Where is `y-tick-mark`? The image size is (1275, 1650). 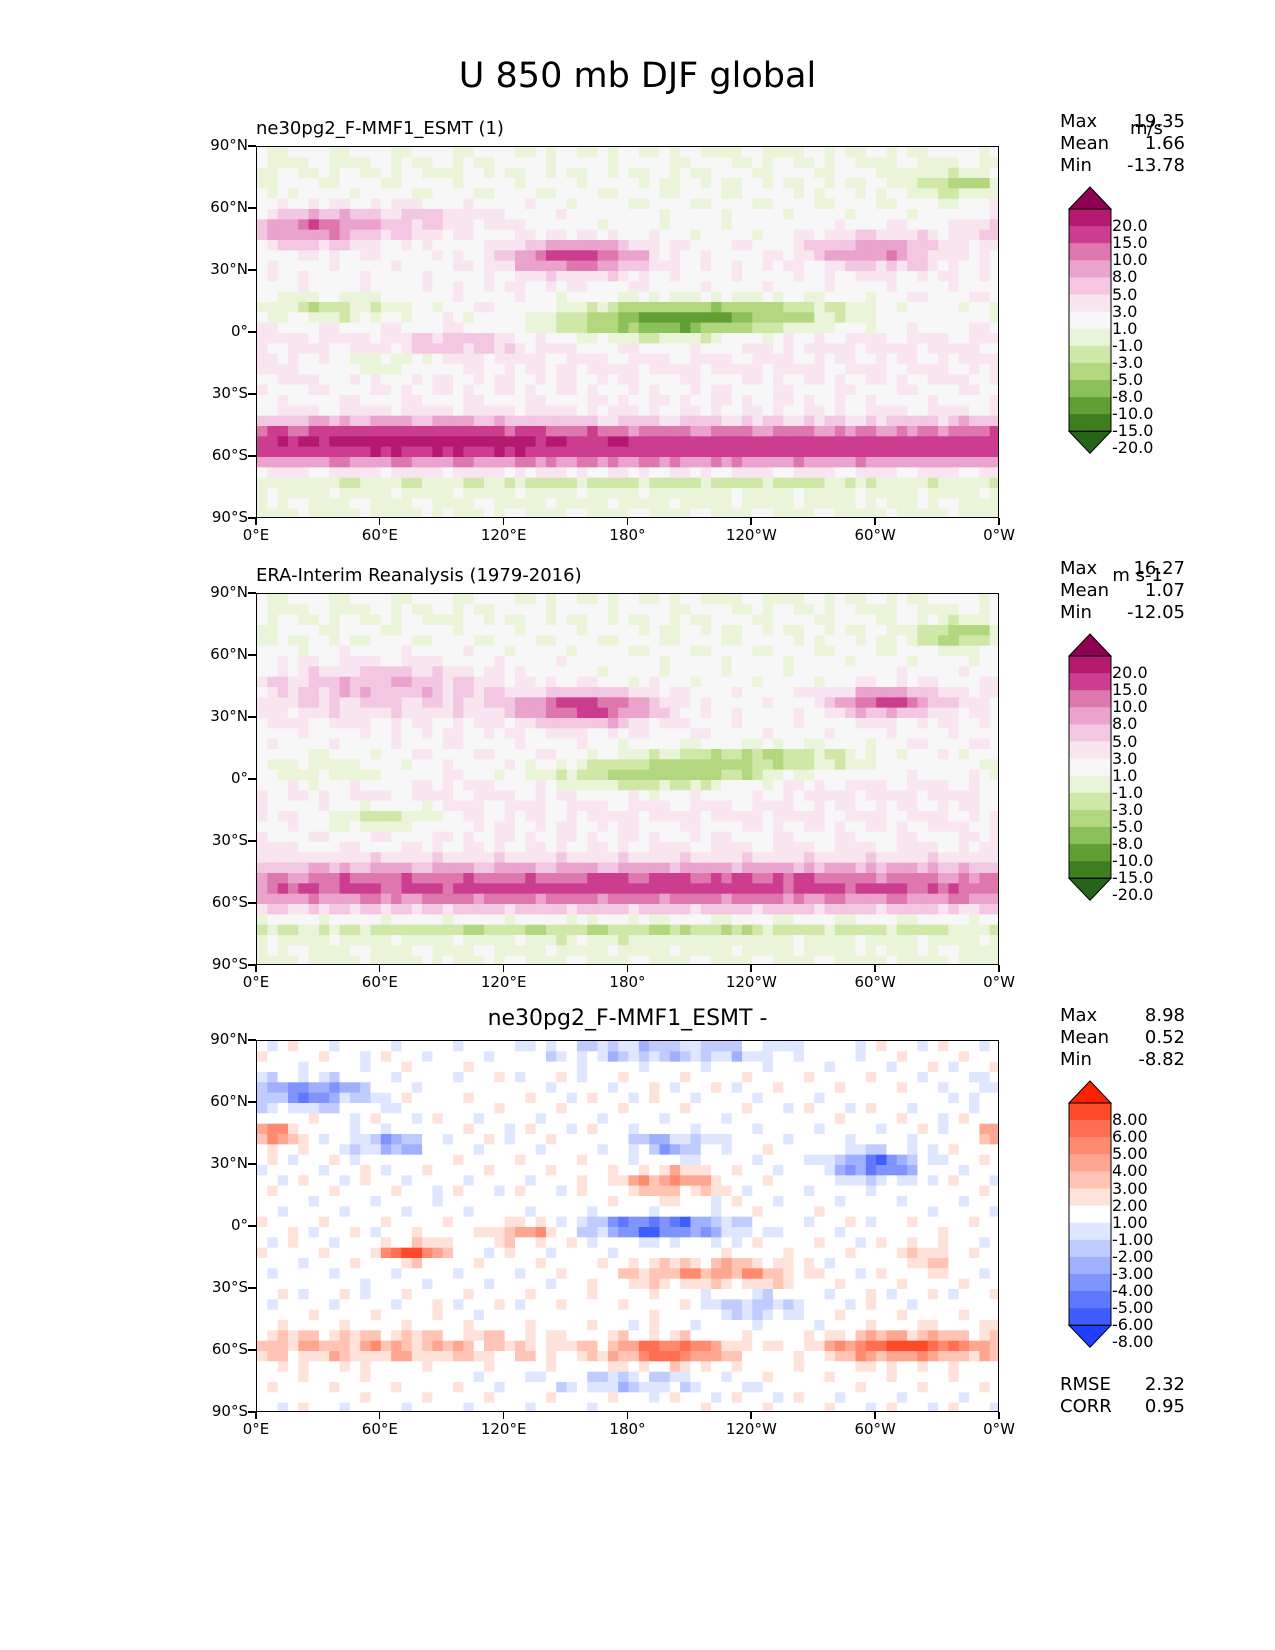 y-tick-mark is located at coordinates (252, 146).